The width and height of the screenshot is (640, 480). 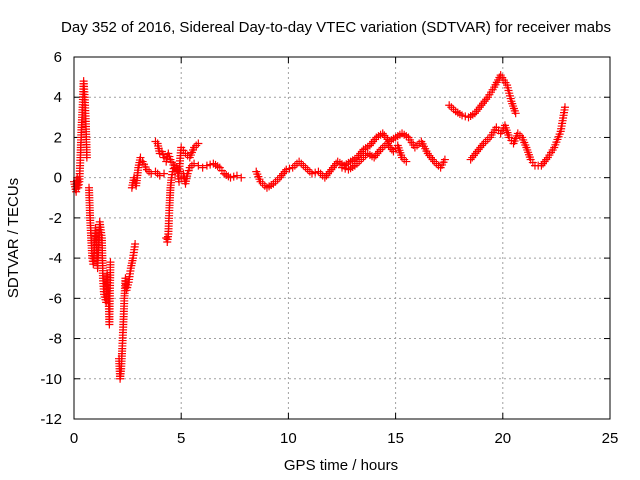 What do you see at coordinates (58, 97) in the screenshot?
I see `y-tick-label: 4` at bounding box center [58, 97].